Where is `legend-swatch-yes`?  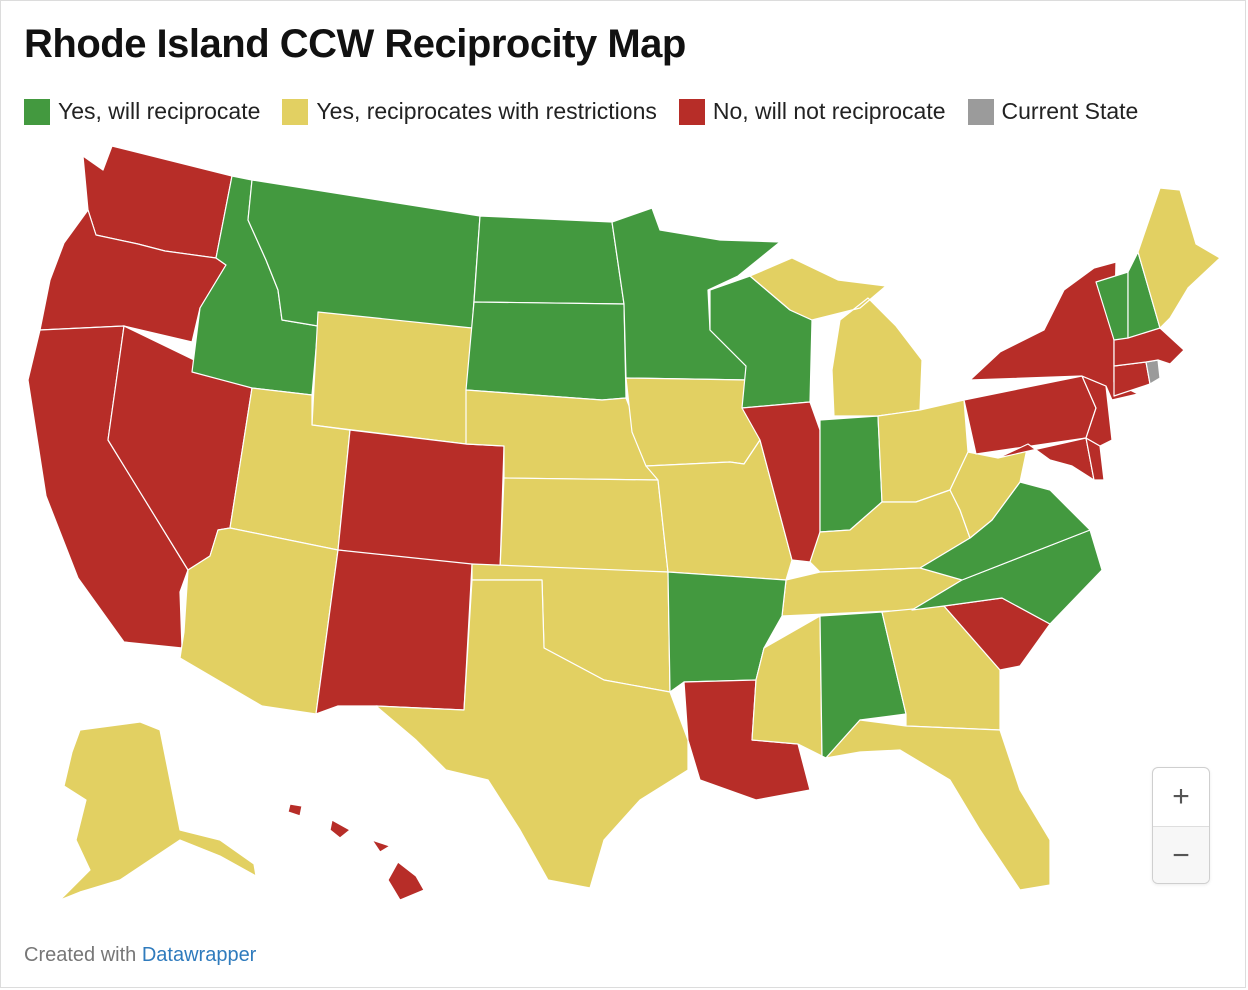
legend-swatch-yes is located at coordinates (37, 111).